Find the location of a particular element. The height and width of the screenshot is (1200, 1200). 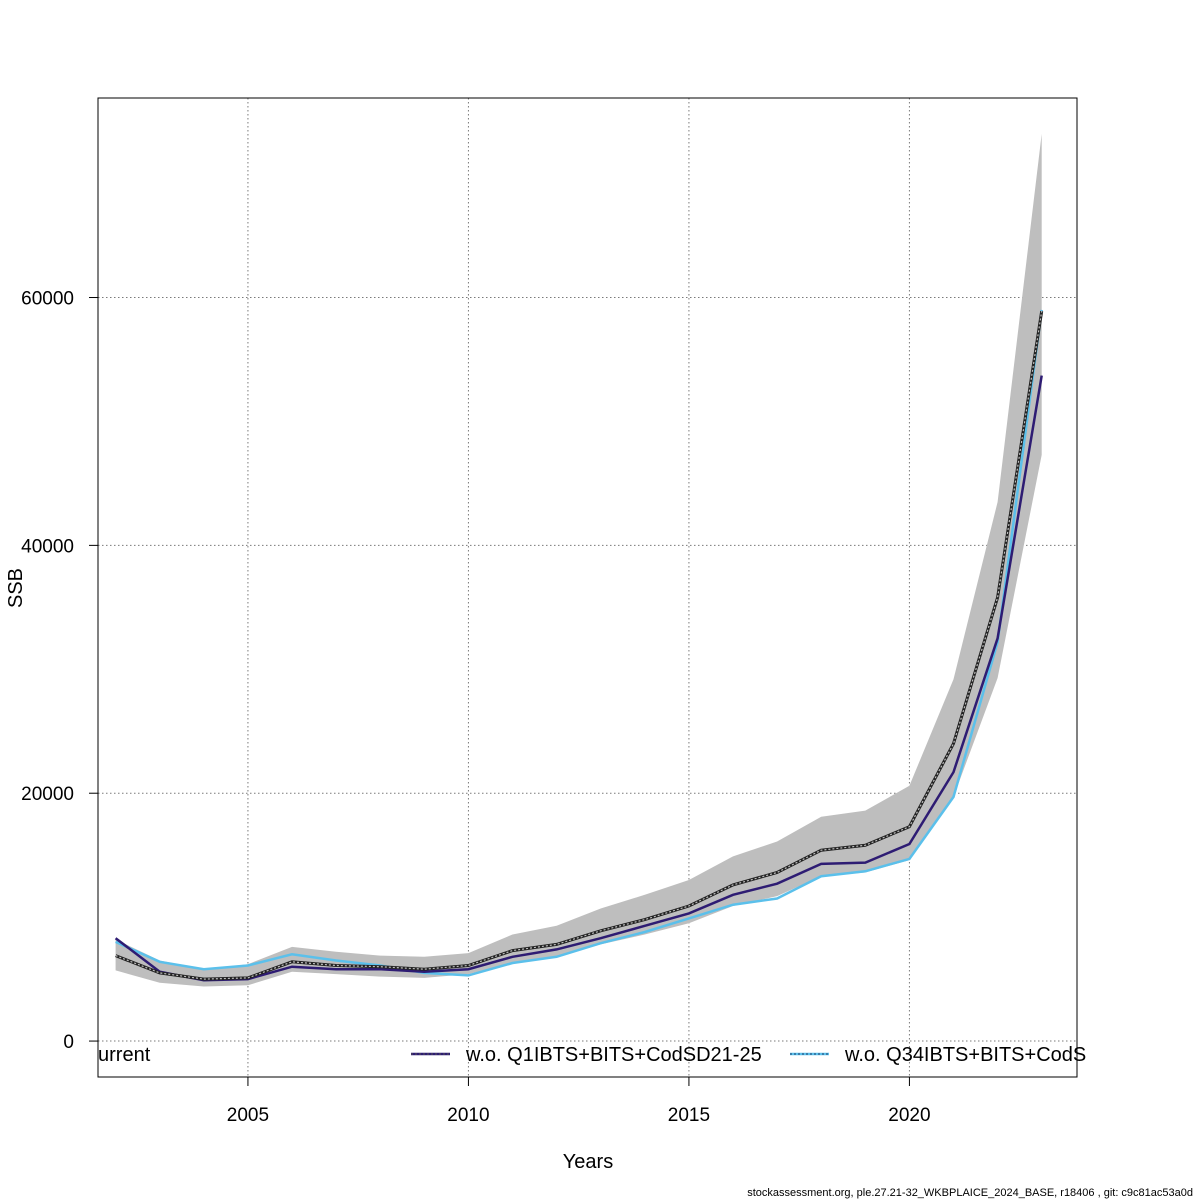

x-axis: 2005 2010 2015 2020 is located at coordinates (579, 1101).